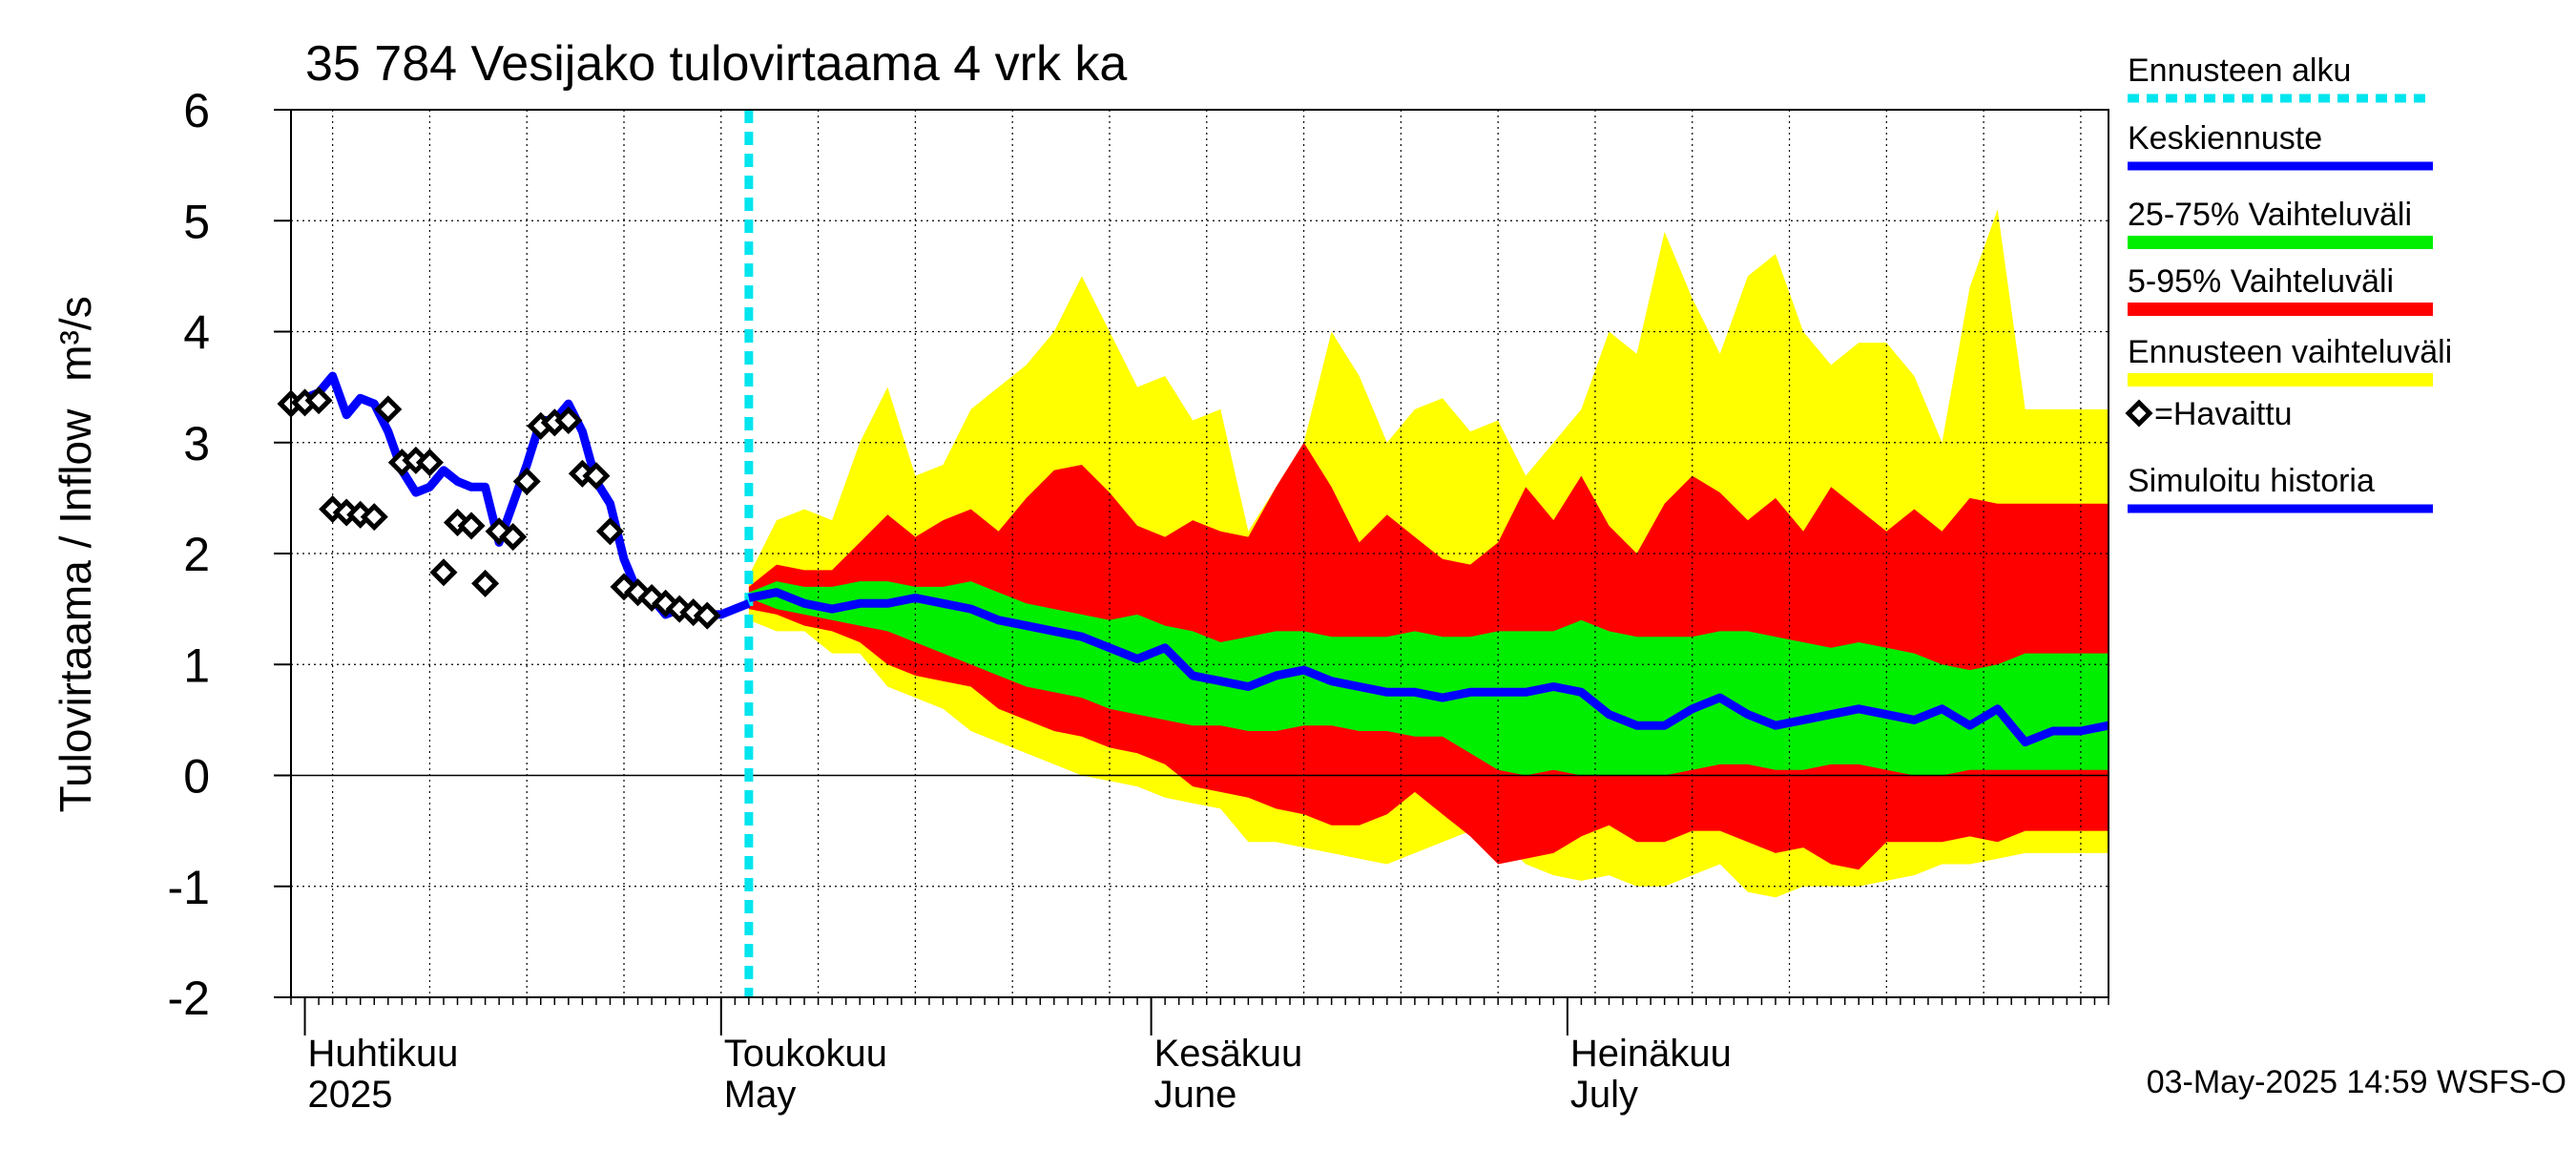 This screenshot has height=1150, width=2576. Describe the element at coordinates (760, 1095) in the screenshot. I see `month-sublabel: May` at that location.